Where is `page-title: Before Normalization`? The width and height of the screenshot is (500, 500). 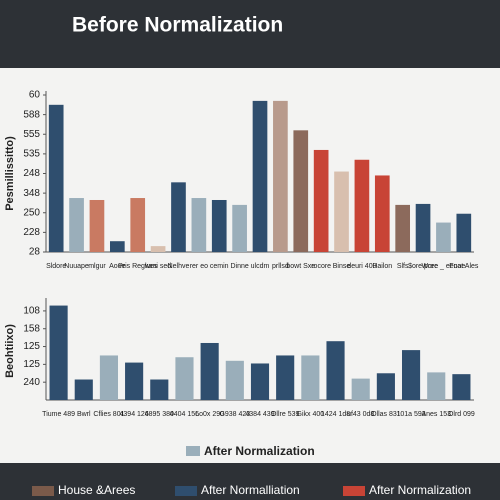
page-title: Before Normalization is located at coordinates (177, 25).